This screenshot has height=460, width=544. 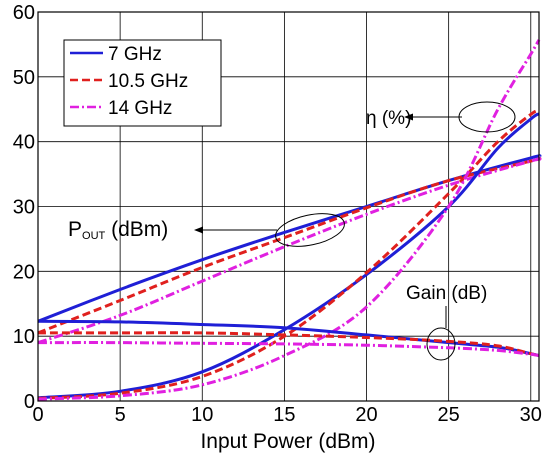 What do you see at coordinates (288, 349) in the screenshot?
I see `series-line-gain-14-ghz` at bounding box center [288, 349].